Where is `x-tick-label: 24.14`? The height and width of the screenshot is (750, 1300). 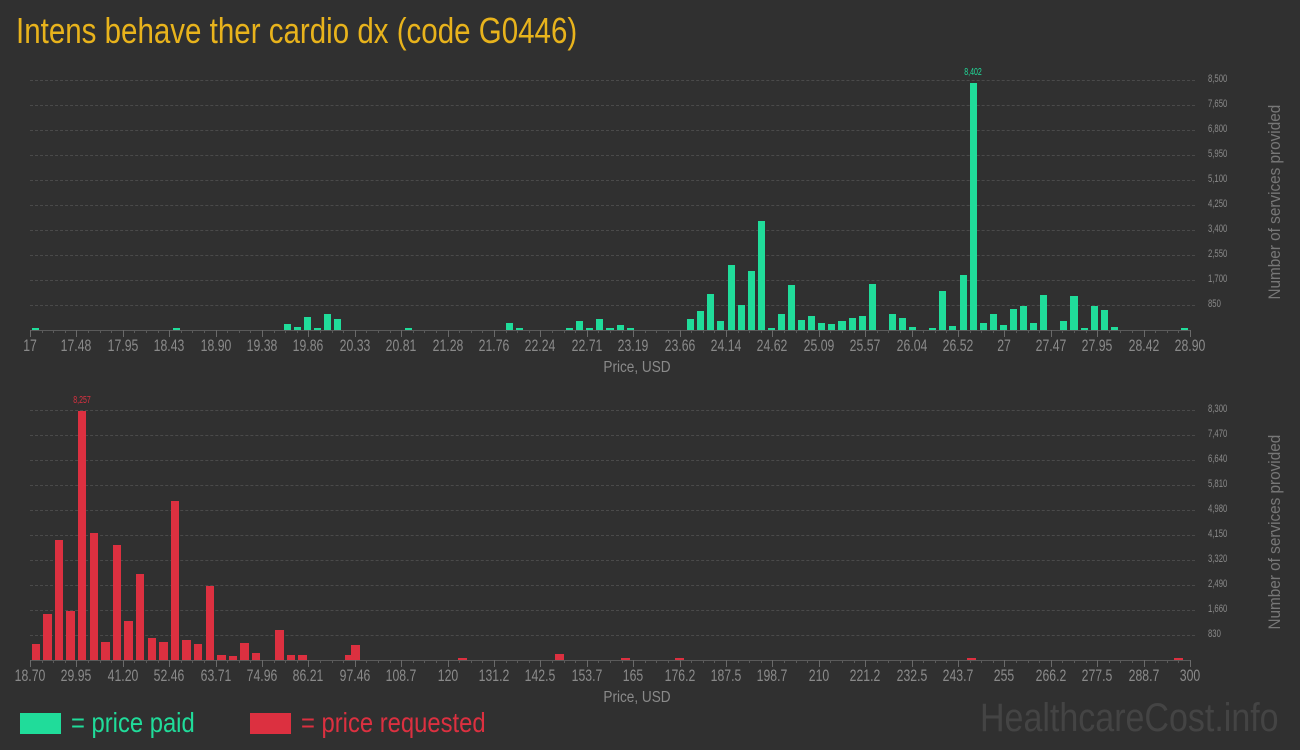 x-tick-label: 24.14 is located at coordinates (726, 345).